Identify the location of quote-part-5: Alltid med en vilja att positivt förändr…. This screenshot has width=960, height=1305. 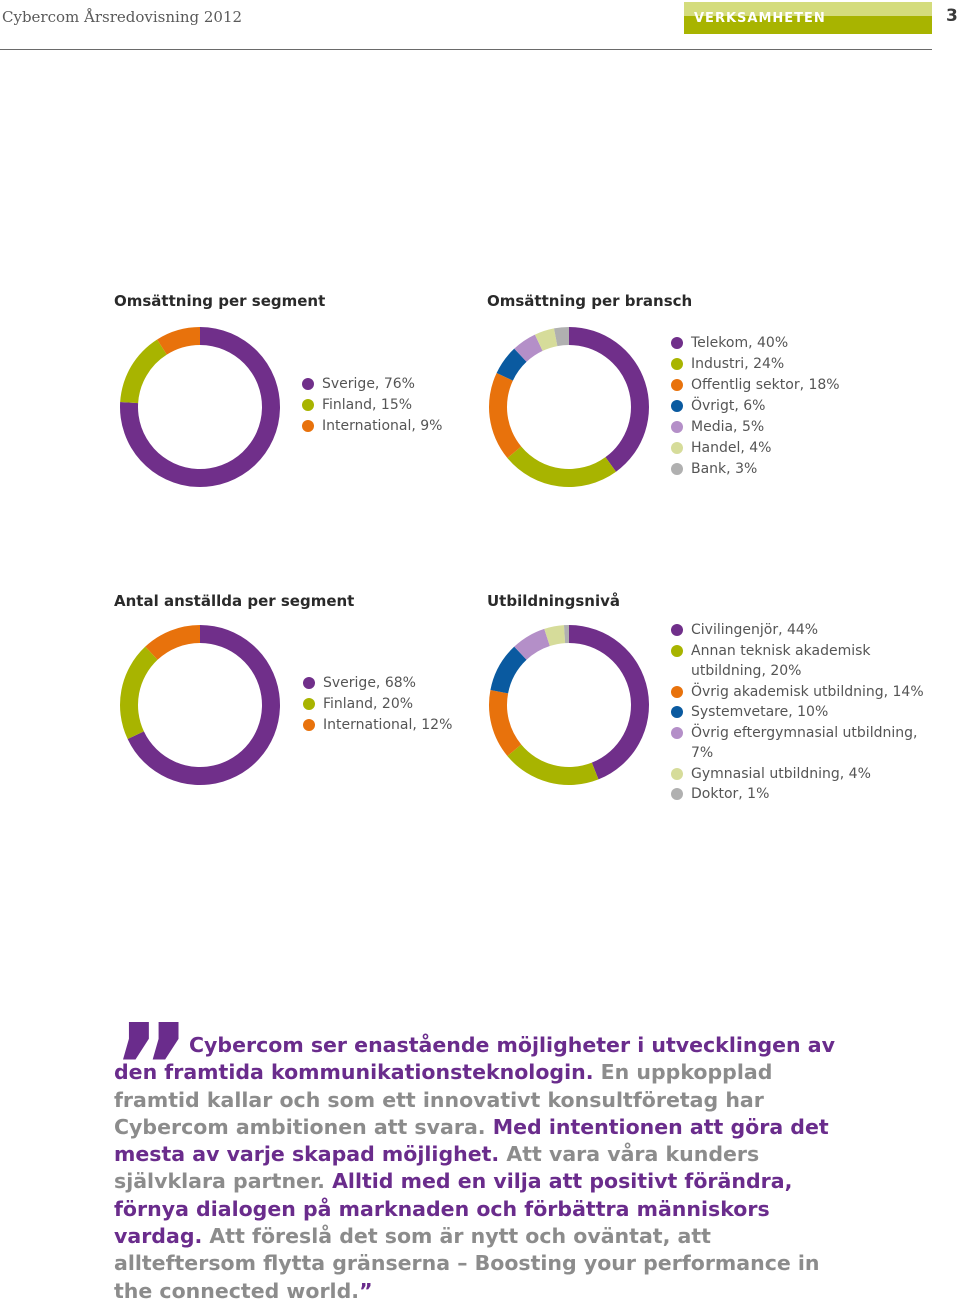
(453, 1209).